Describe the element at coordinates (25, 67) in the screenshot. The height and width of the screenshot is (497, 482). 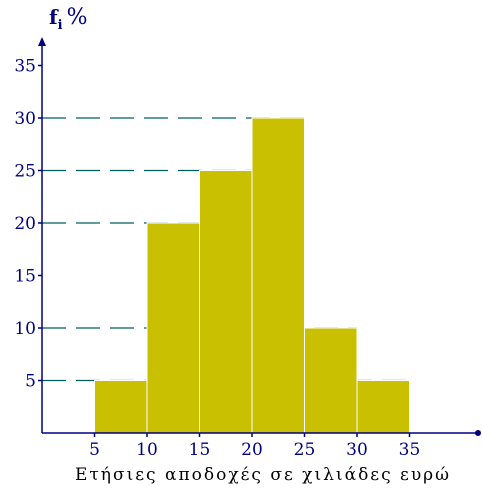
I see `y-tick-label-35: 35` at that location.